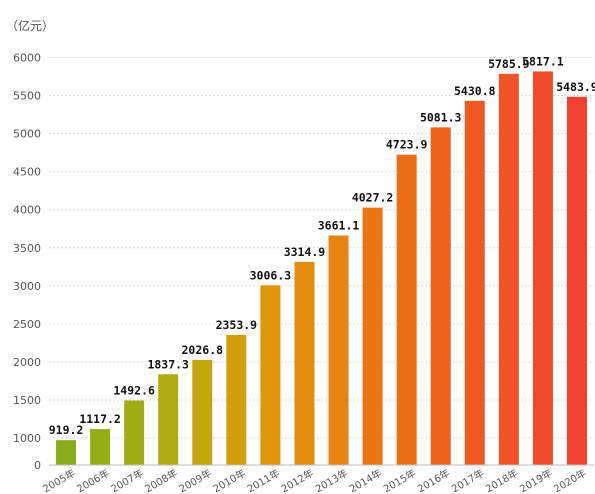 This screenshot has height=494, width=595. Describe the element at coordinates (229, 480) in the screenshot. I see `x-tick-label: 2010年` at that location.